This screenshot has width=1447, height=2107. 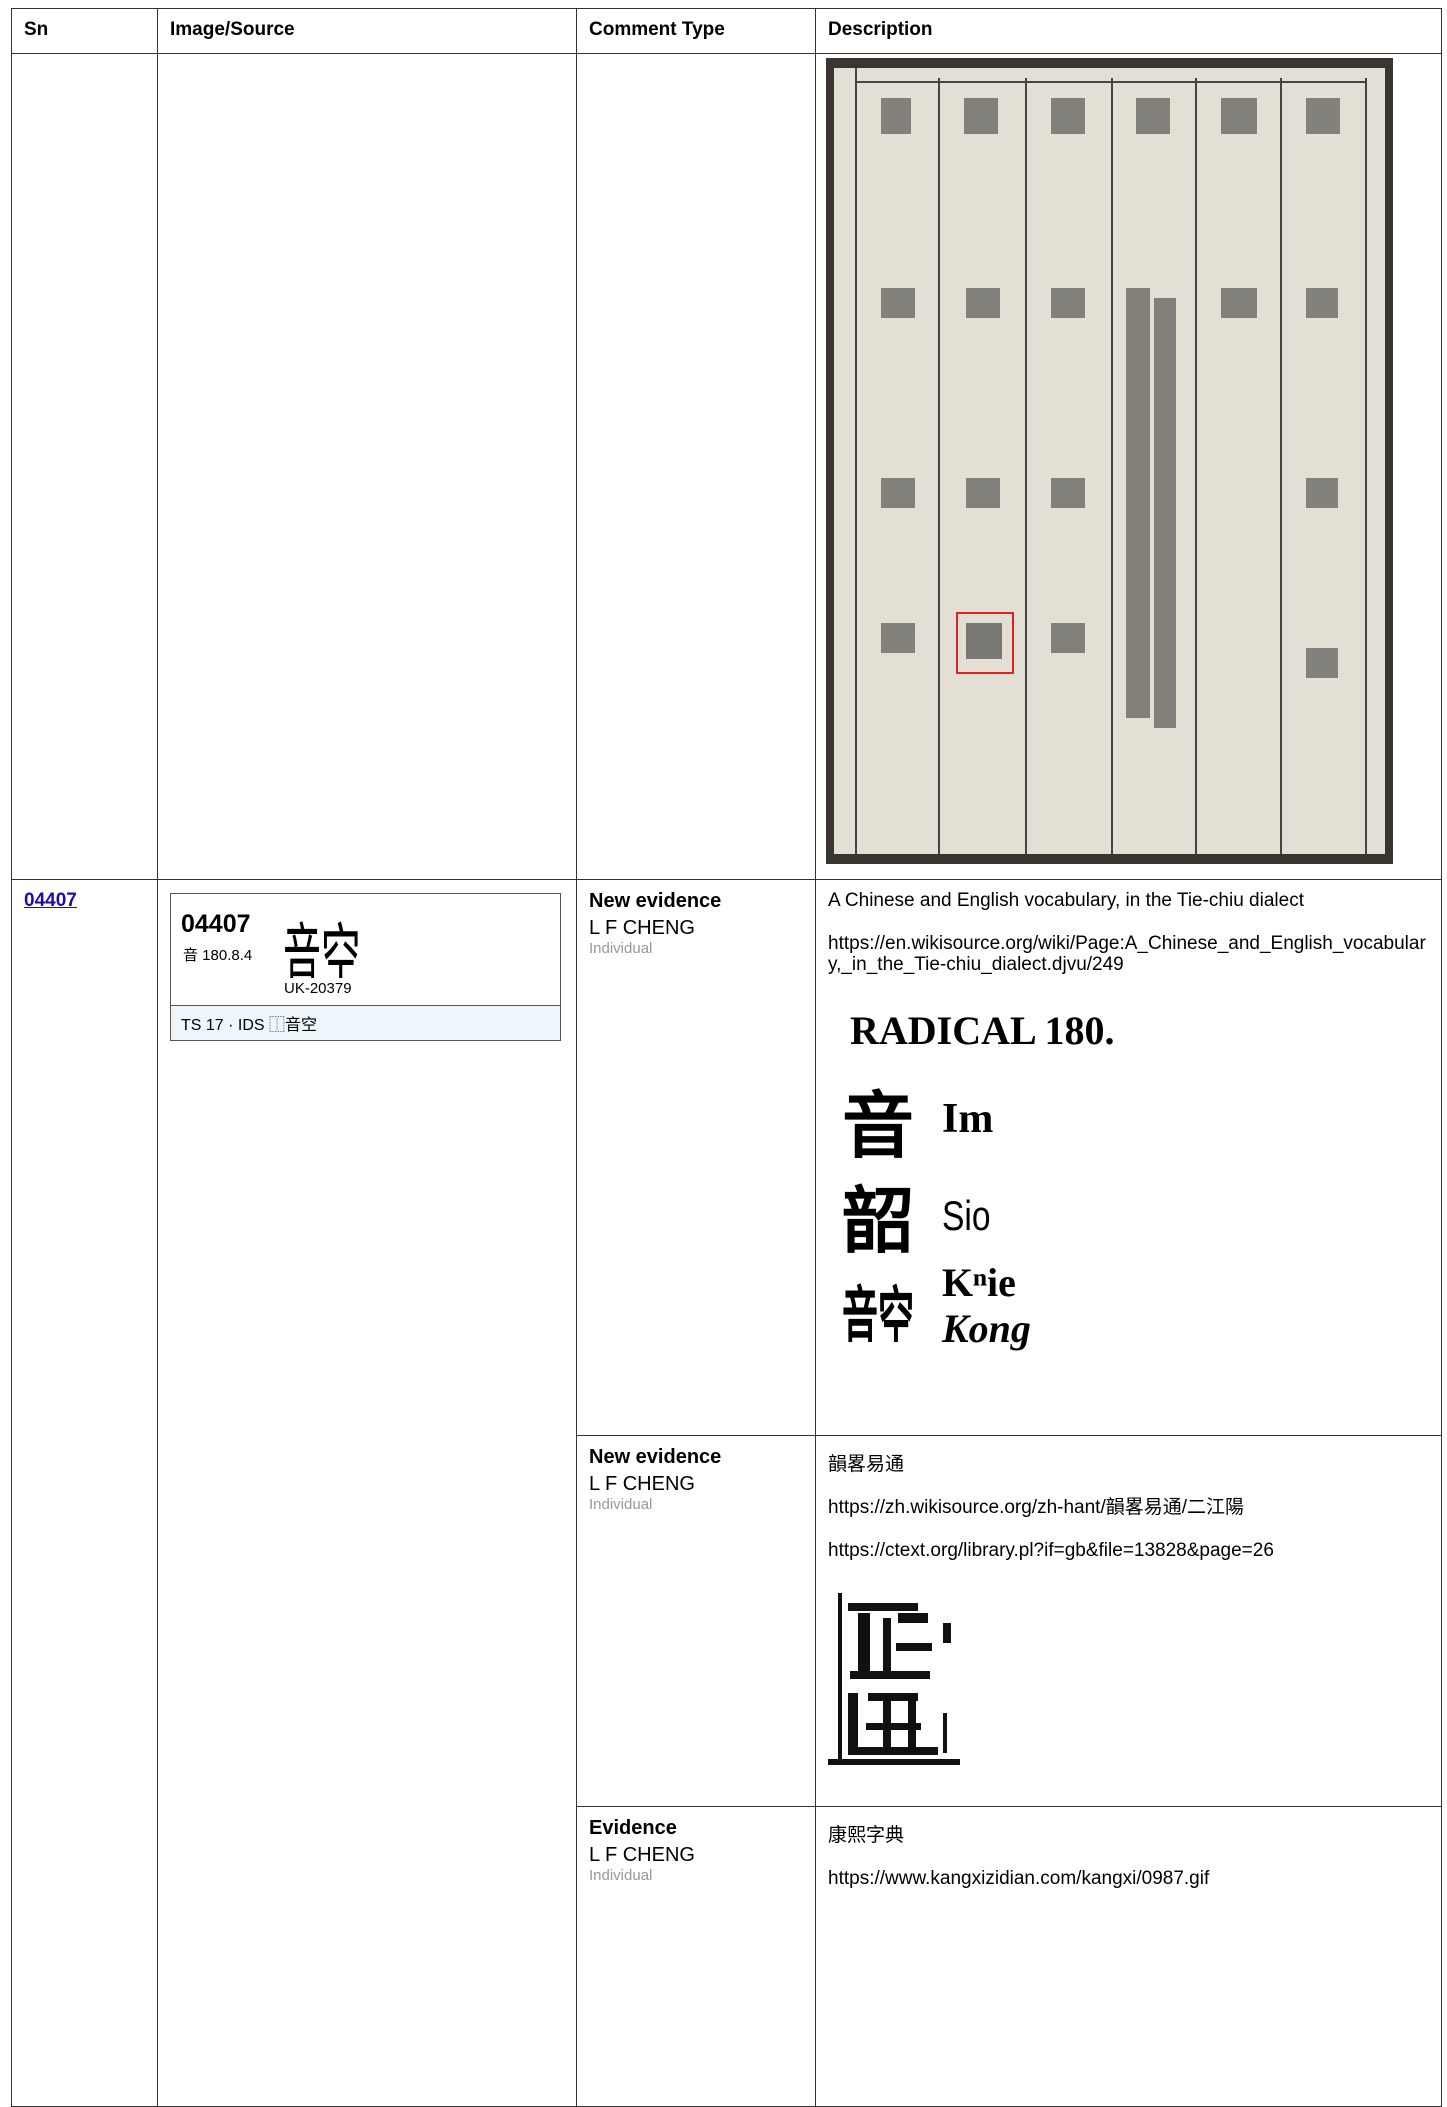 What do you see at coordinates (696, 1956) in the screenshot?
I see `comment-type-cell: Evidence L F CHENG Individual` at bounding box center [696, 1956].